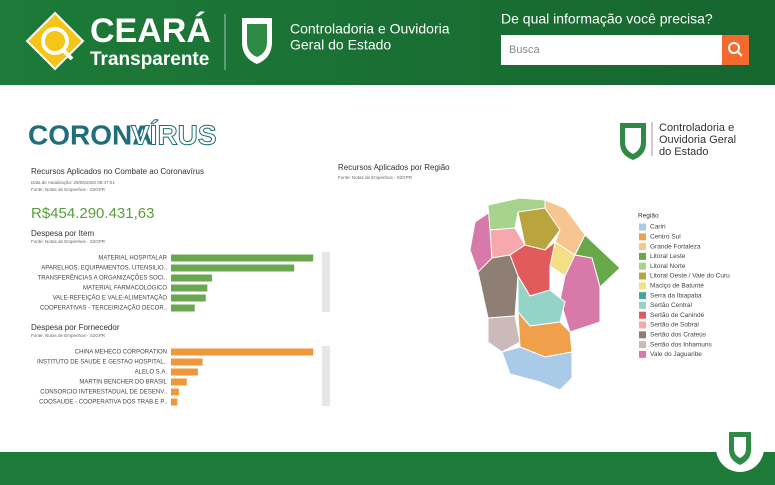 The image size is (775, 485). I want to click on legend-label: Vale do Jaguaribe, so click(676, 354).